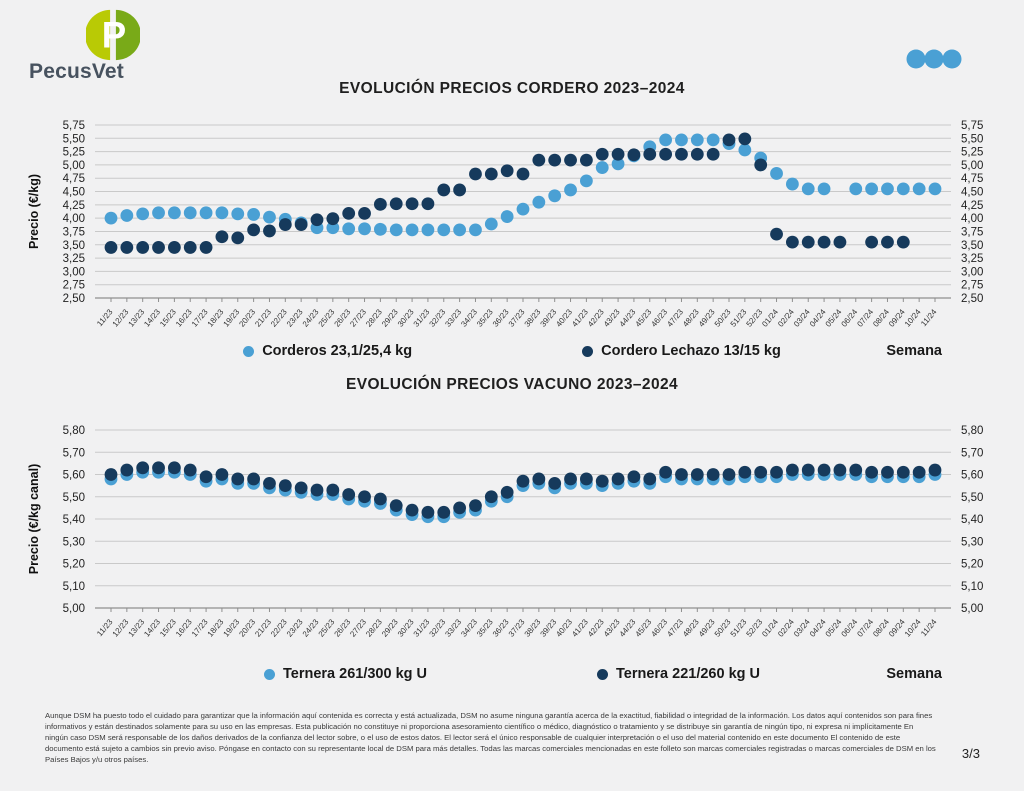  What do you see at coordinates (972, 153) in the screenshot?
I see `svg-text: 5,25` at bounding box center [972, 153].